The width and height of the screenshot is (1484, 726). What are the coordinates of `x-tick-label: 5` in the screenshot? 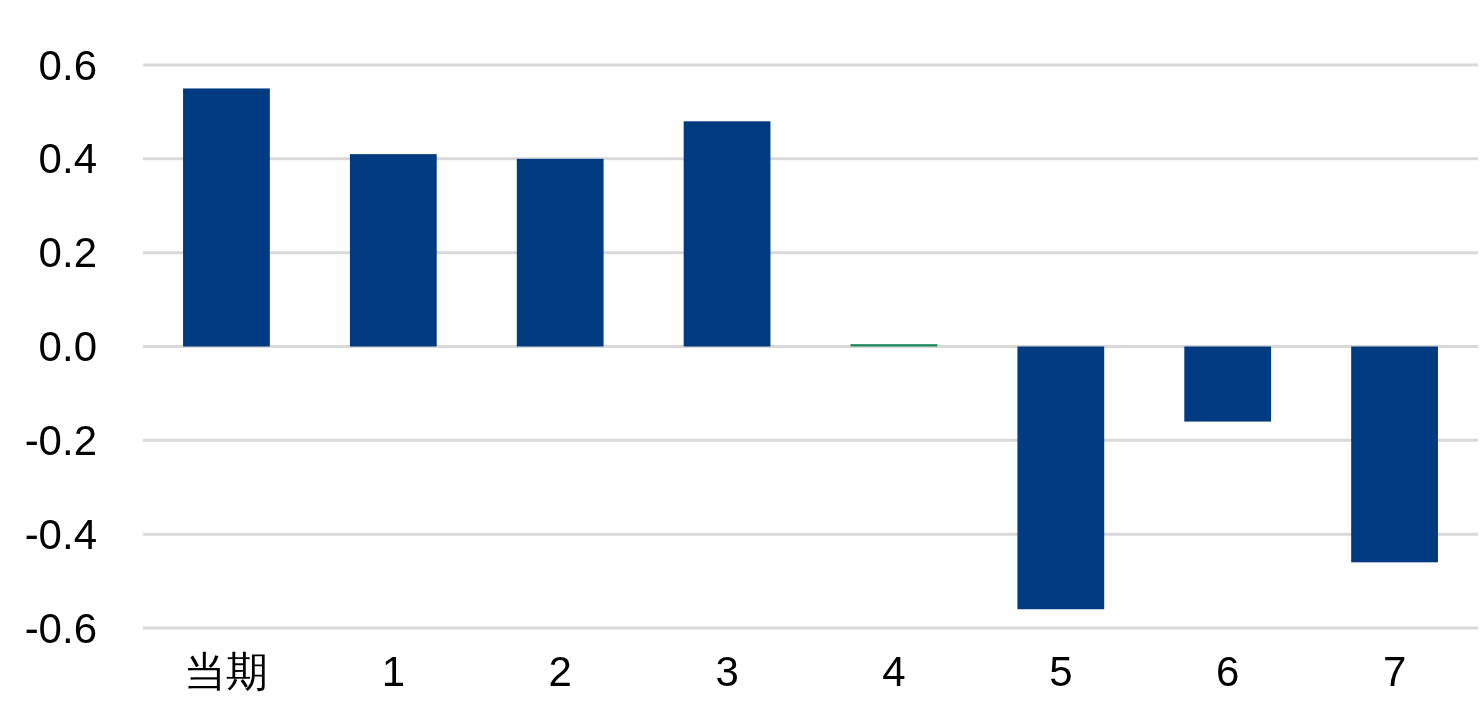 It's located at (1061, 671).